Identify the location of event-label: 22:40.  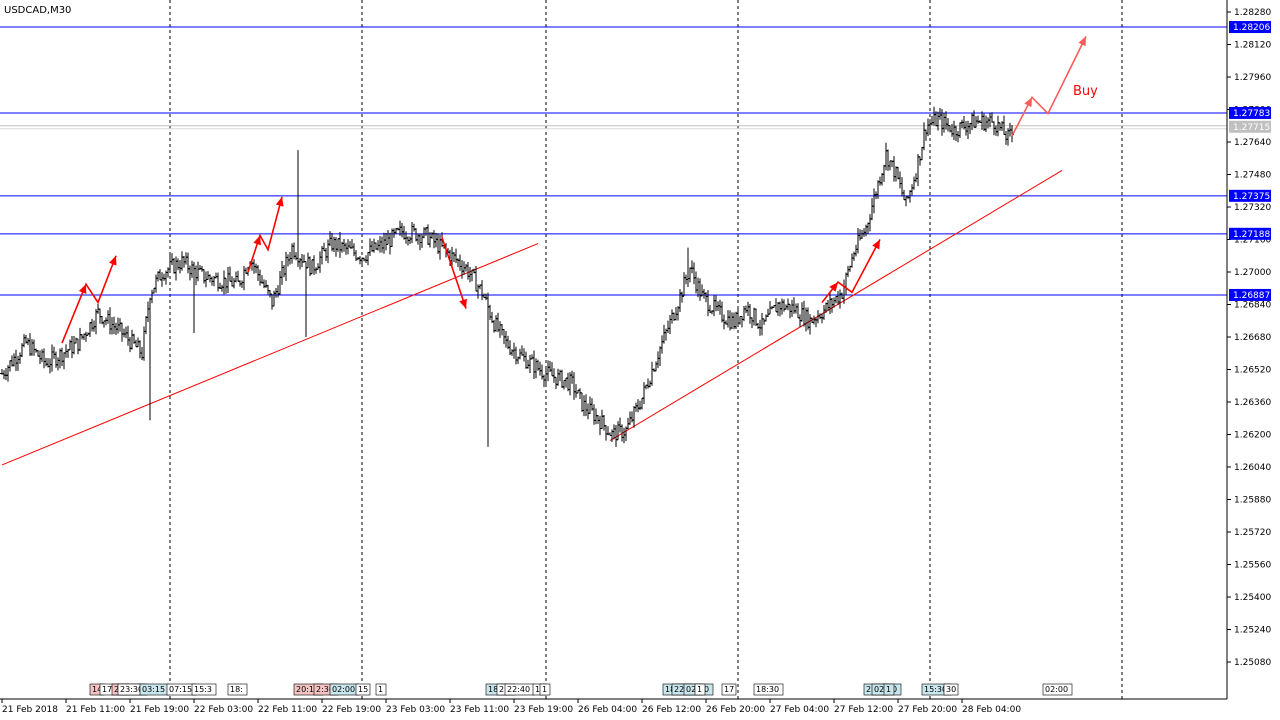
(518, 689).